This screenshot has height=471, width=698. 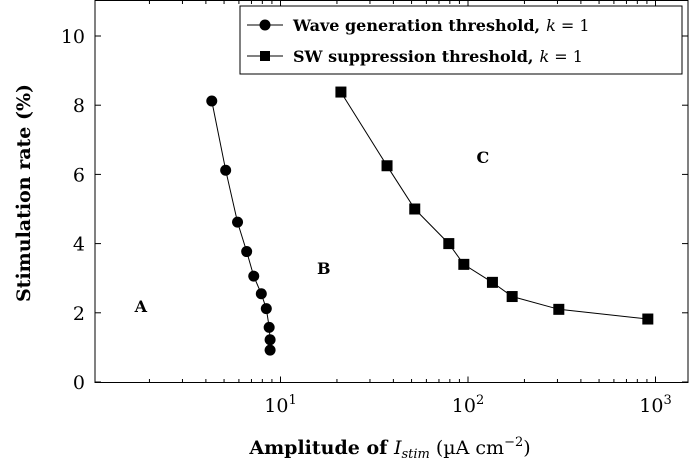 What do you see at coordinates (24, 193) in the screenshot?
I see `y-axis-label: Stimulation rate (%)` at bounding box center [24, 193].